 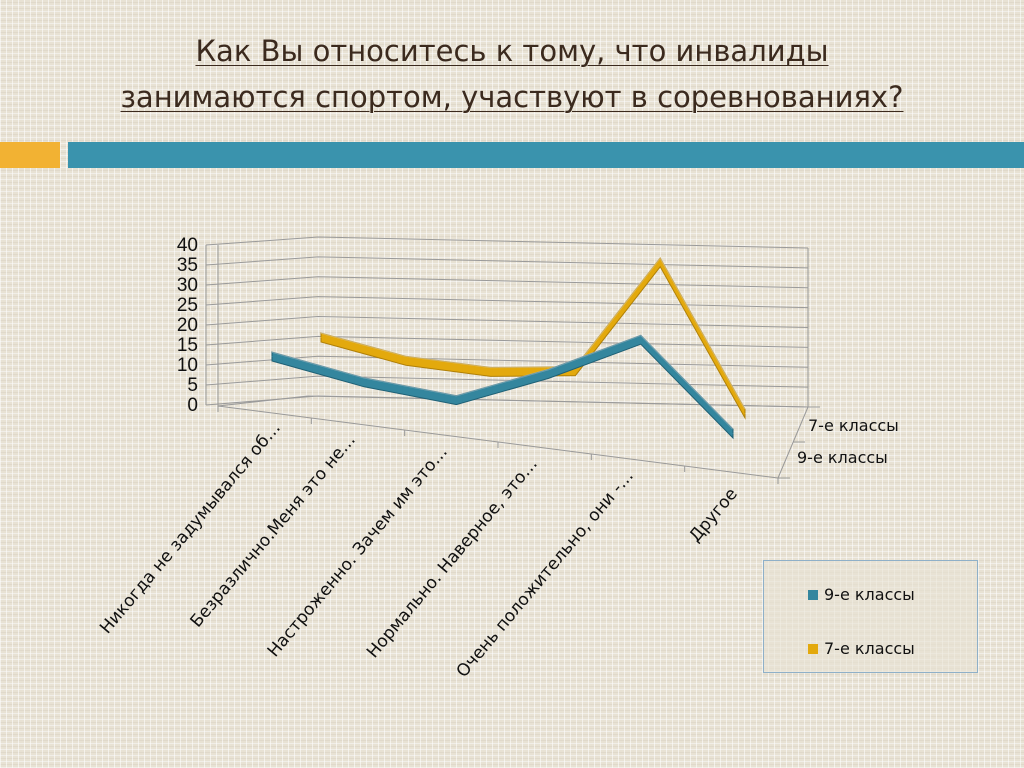 I want to click on accent-bar-orange, so click(x=30, y=155).